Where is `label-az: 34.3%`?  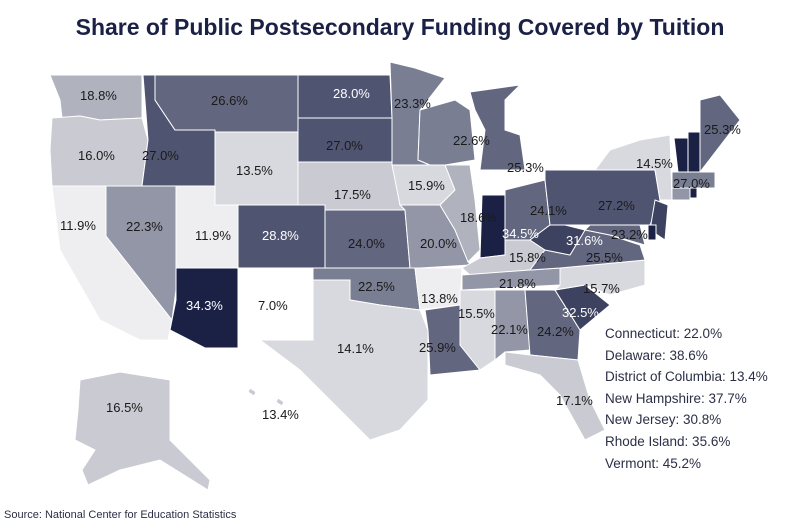 label-az: 34.3% is located at coordinates (204, 305).